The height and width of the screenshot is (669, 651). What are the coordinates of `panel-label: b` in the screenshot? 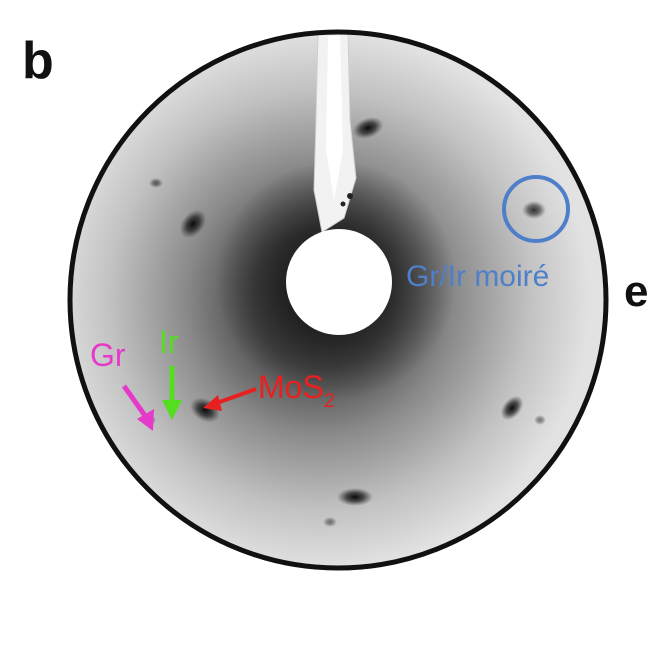 It's located at (38, 61).